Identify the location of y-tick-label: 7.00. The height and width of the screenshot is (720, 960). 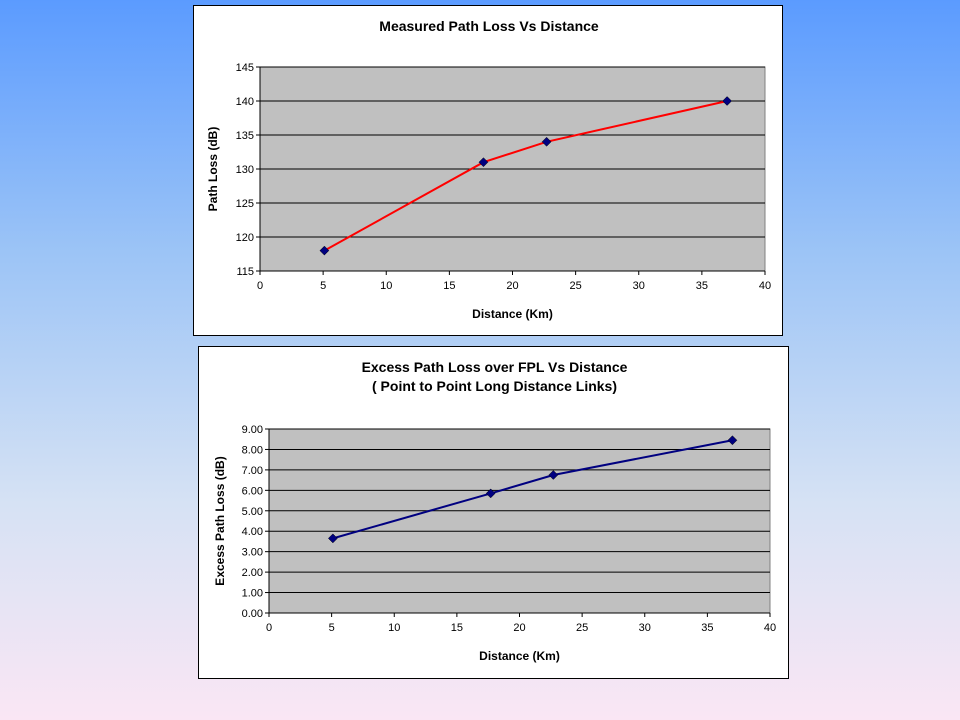
(252, 471).